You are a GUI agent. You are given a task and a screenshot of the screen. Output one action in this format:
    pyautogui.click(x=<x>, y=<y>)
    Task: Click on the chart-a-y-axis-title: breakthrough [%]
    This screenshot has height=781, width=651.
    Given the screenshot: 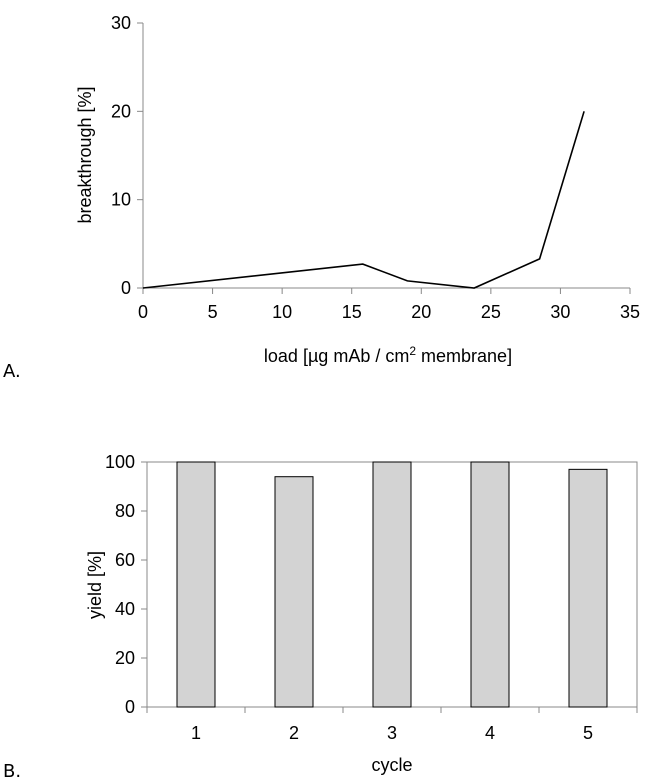 What is the action you would take?
    pyautogui.click(x=85, y=154)
    